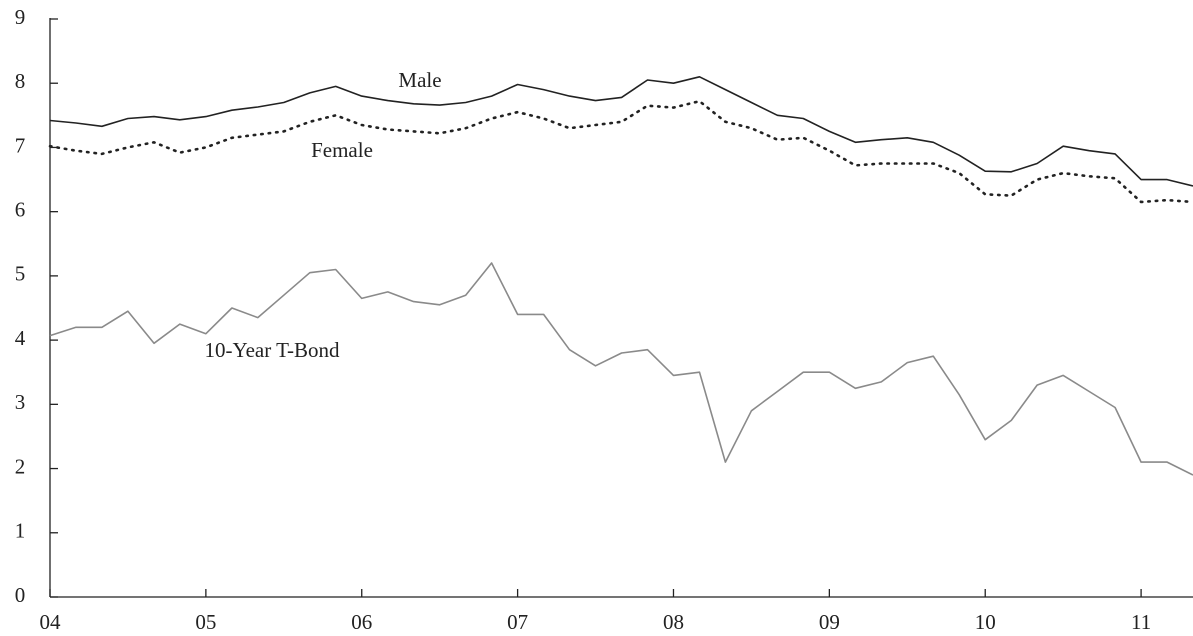  What do you see at coordinates (20, 145) in the screenshot?
I see `y-tick-label: 7` at bounding box center [20, 145].